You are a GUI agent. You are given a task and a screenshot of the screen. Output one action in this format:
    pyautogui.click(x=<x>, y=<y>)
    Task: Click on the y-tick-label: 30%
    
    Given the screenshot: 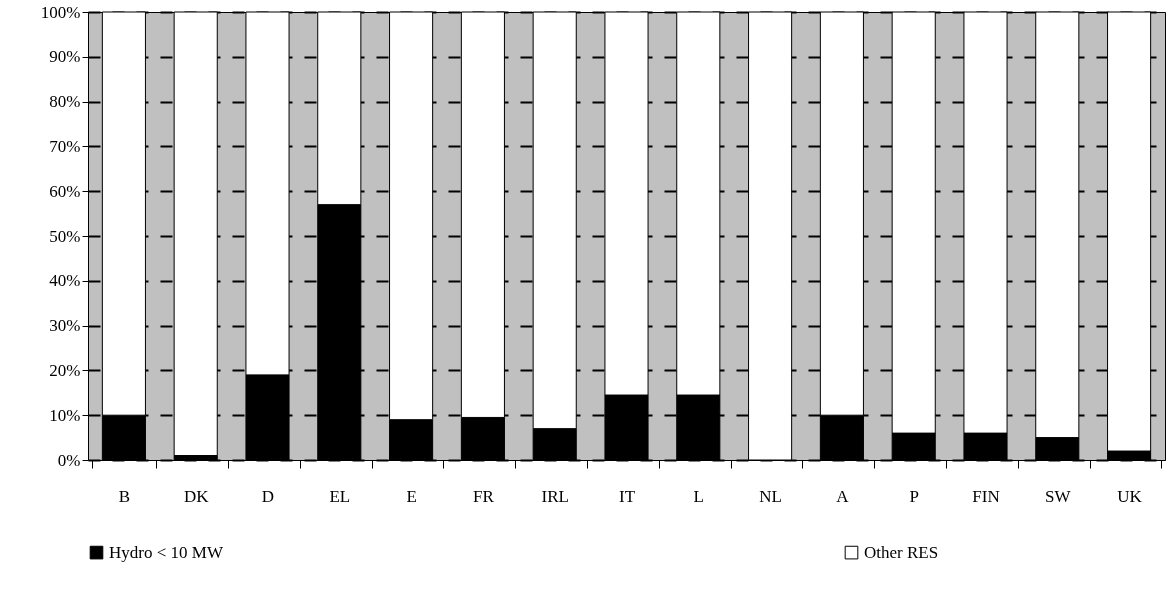 What is the action you would take?
    pyautogui.click(x=65, y=326)
    